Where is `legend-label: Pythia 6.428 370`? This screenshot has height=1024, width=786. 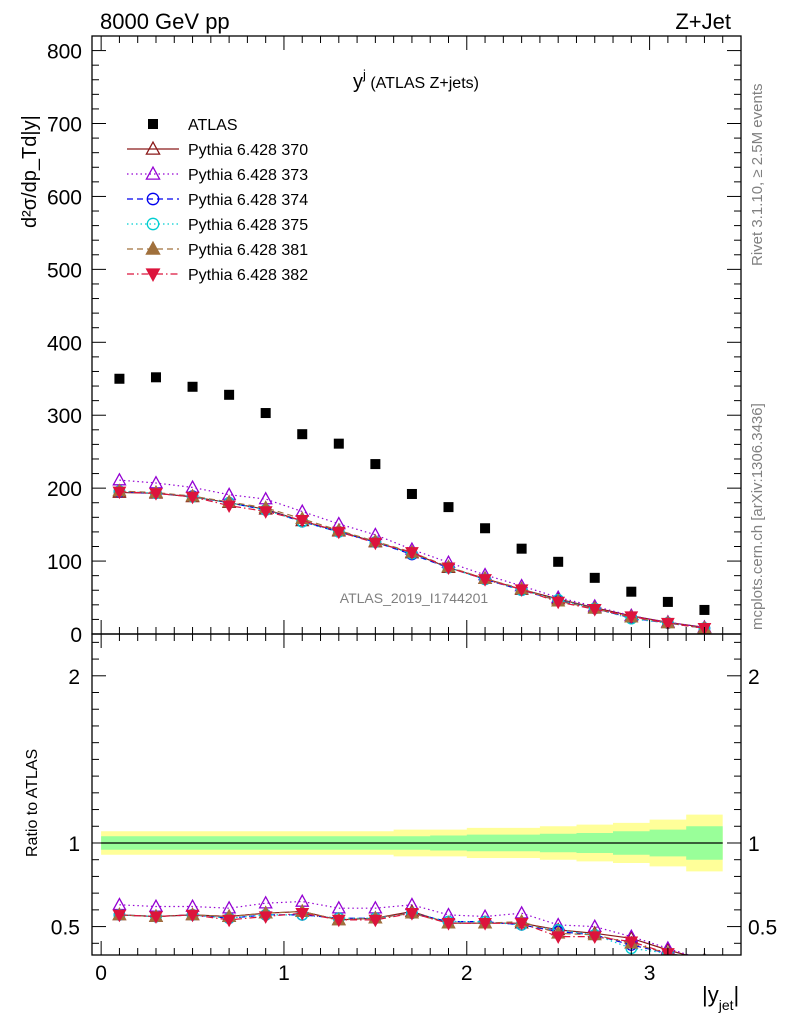
legend-label: Pythia 6.428 370 is located at coordinates (248, 150).